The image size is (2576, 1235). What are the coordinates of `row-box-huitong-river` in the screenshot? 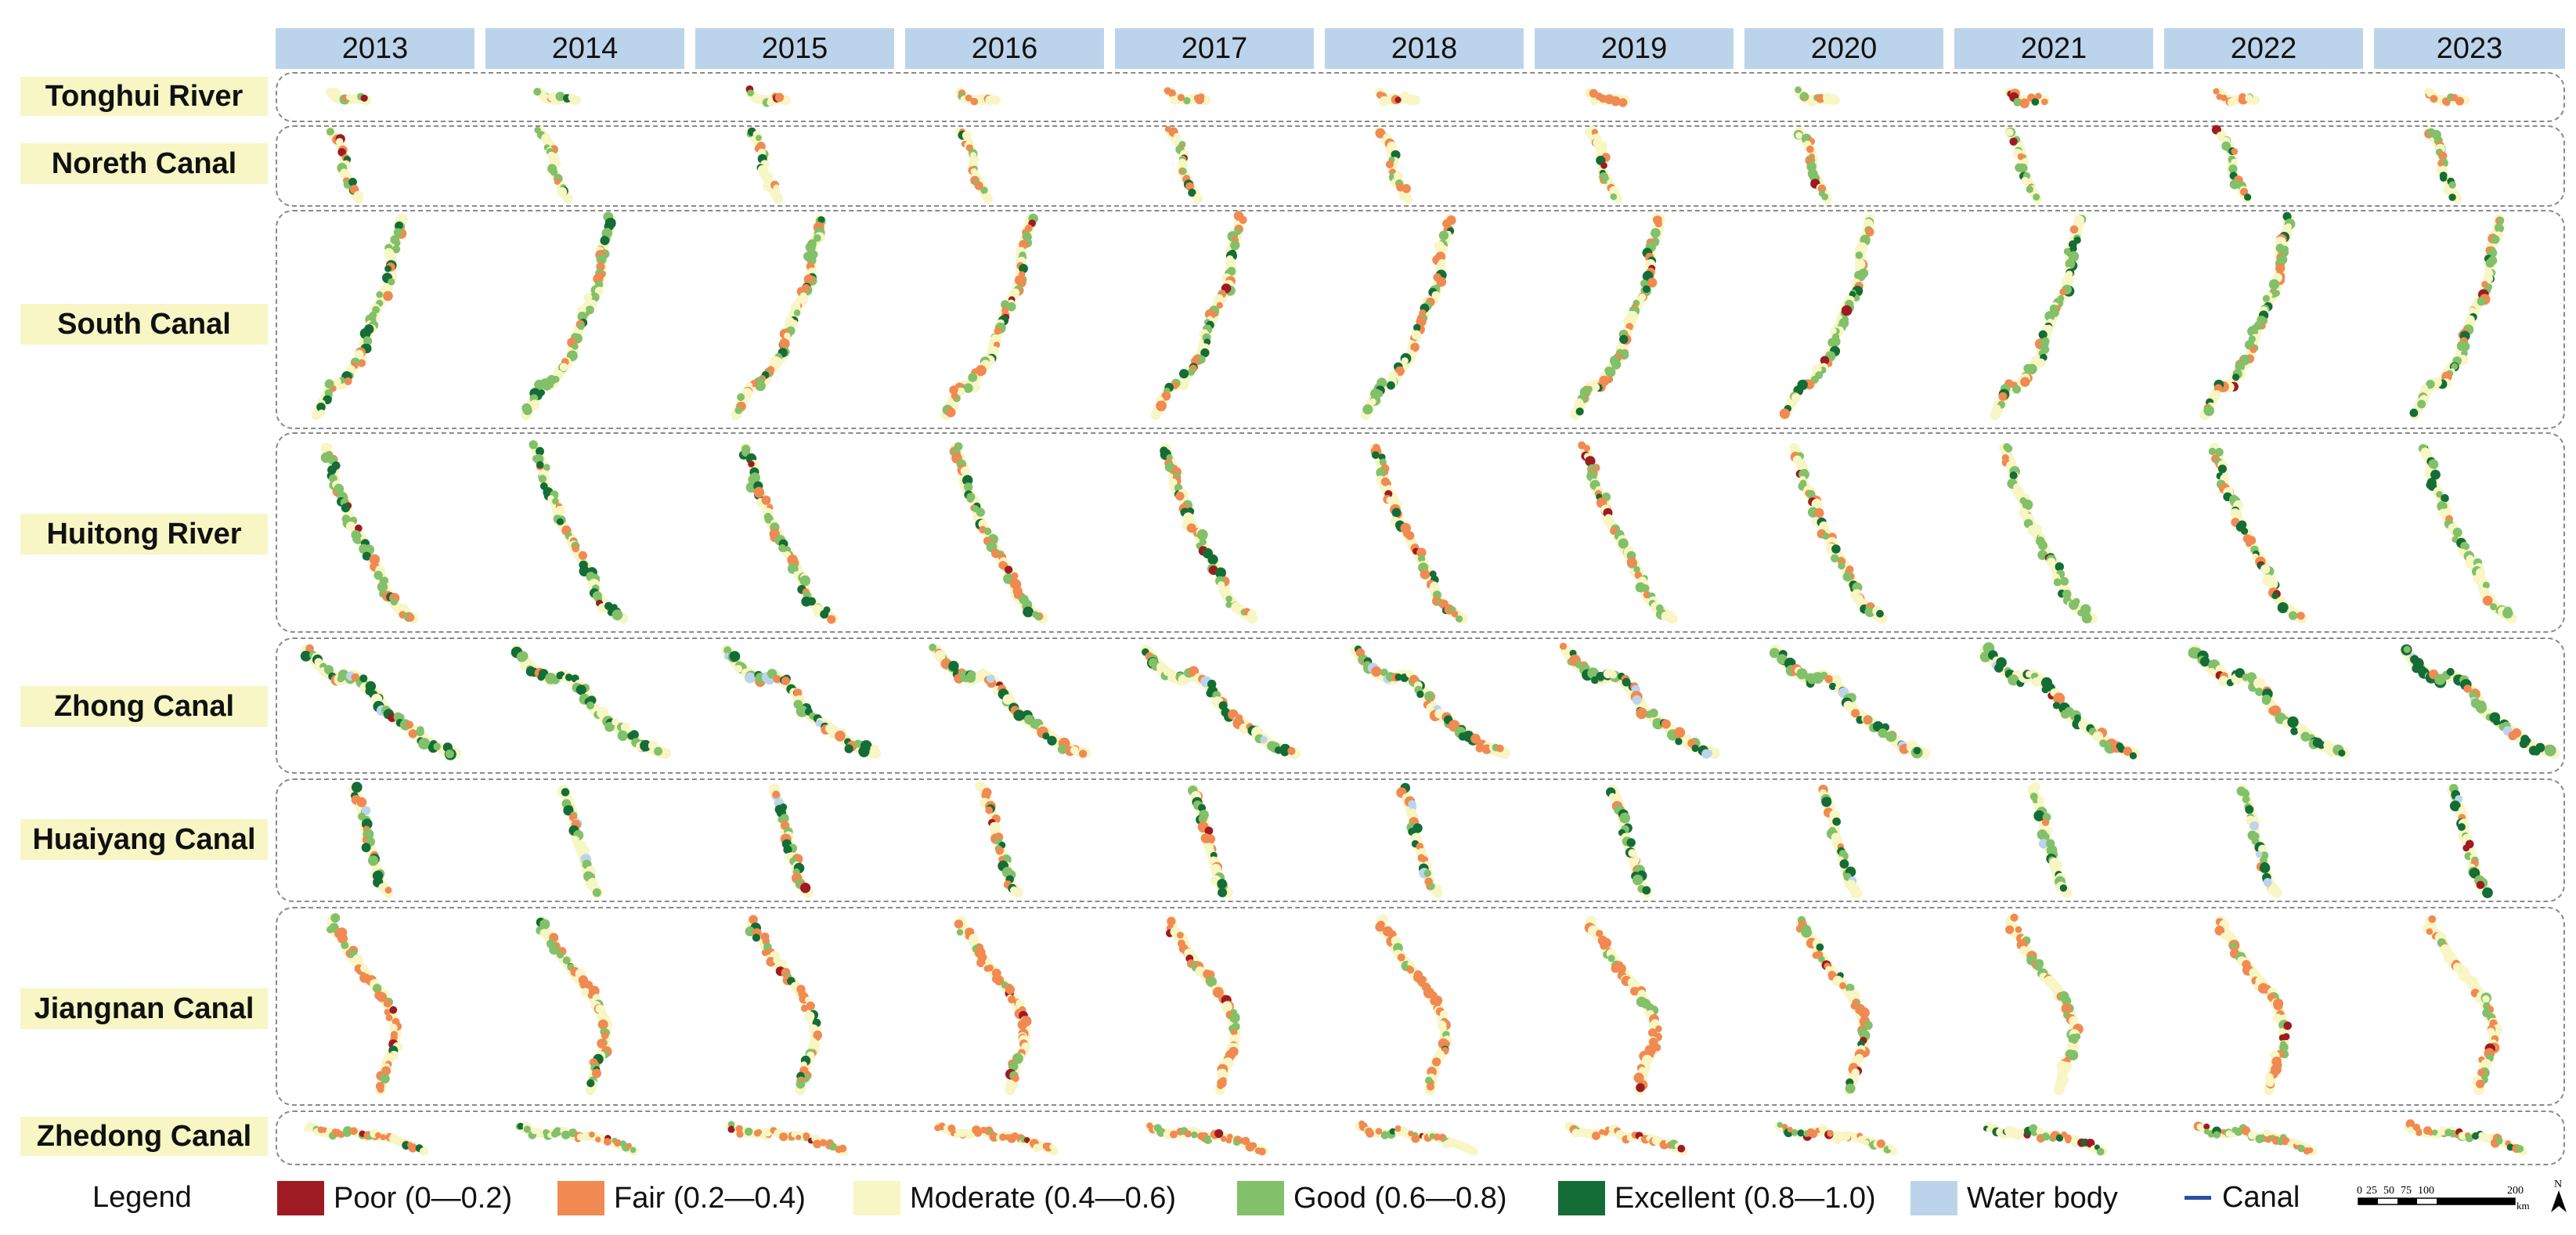 It's located at (1421, 532).